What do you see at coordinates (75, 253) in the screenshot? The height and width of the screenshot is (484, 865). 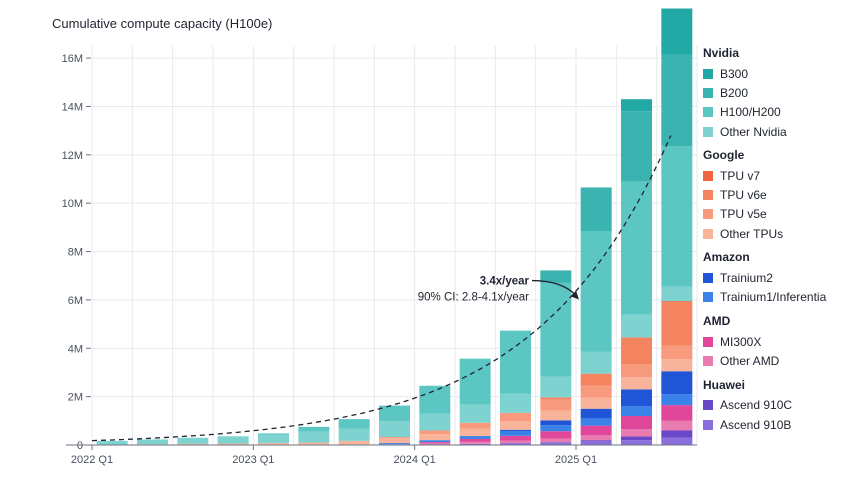 I see `y-tick-label: 8M` at bounding box center [75, 253].